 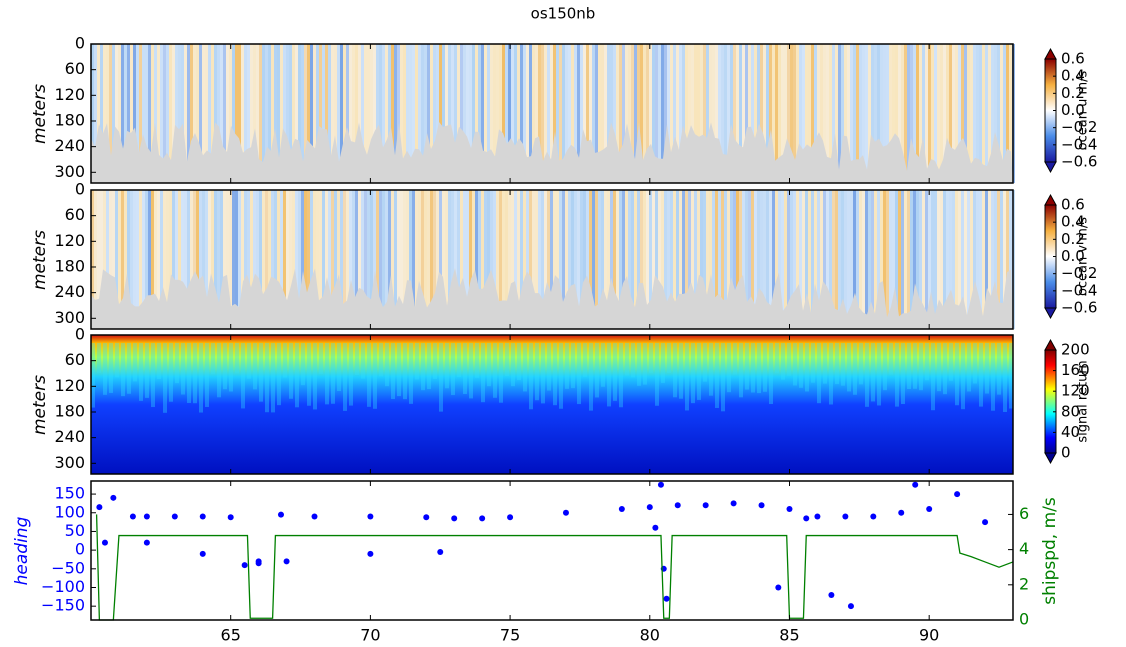 What do you see at coordinates (1079, 144) in the screenshot?
I see `colorbar-tick-label: −0.4` at bounding box center [1079, 144].